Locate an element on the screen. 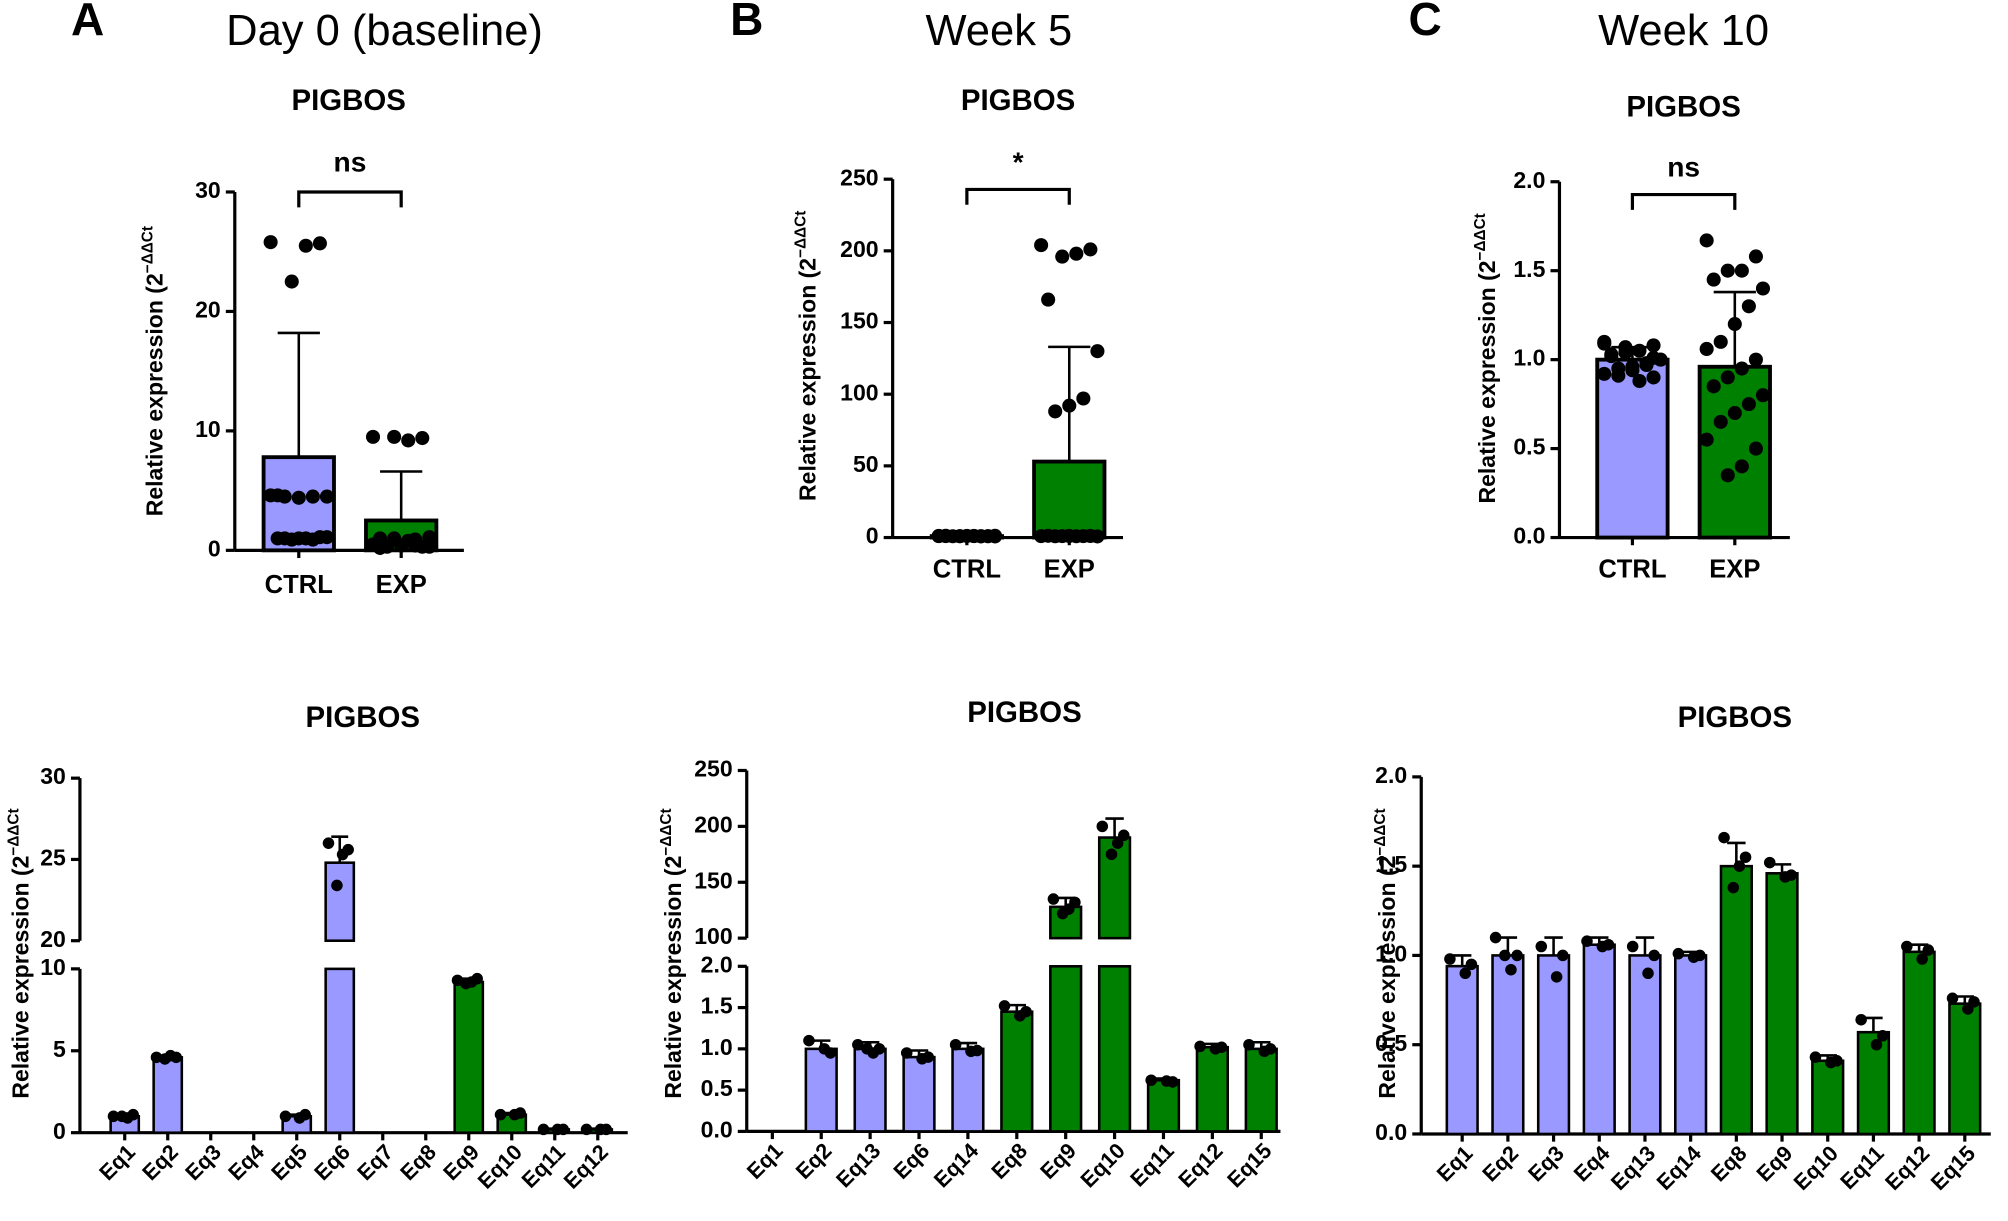 The height and width of the screenshot is (1221, 2008). y-tick-label: 30 is located at coordinates (208, 190).